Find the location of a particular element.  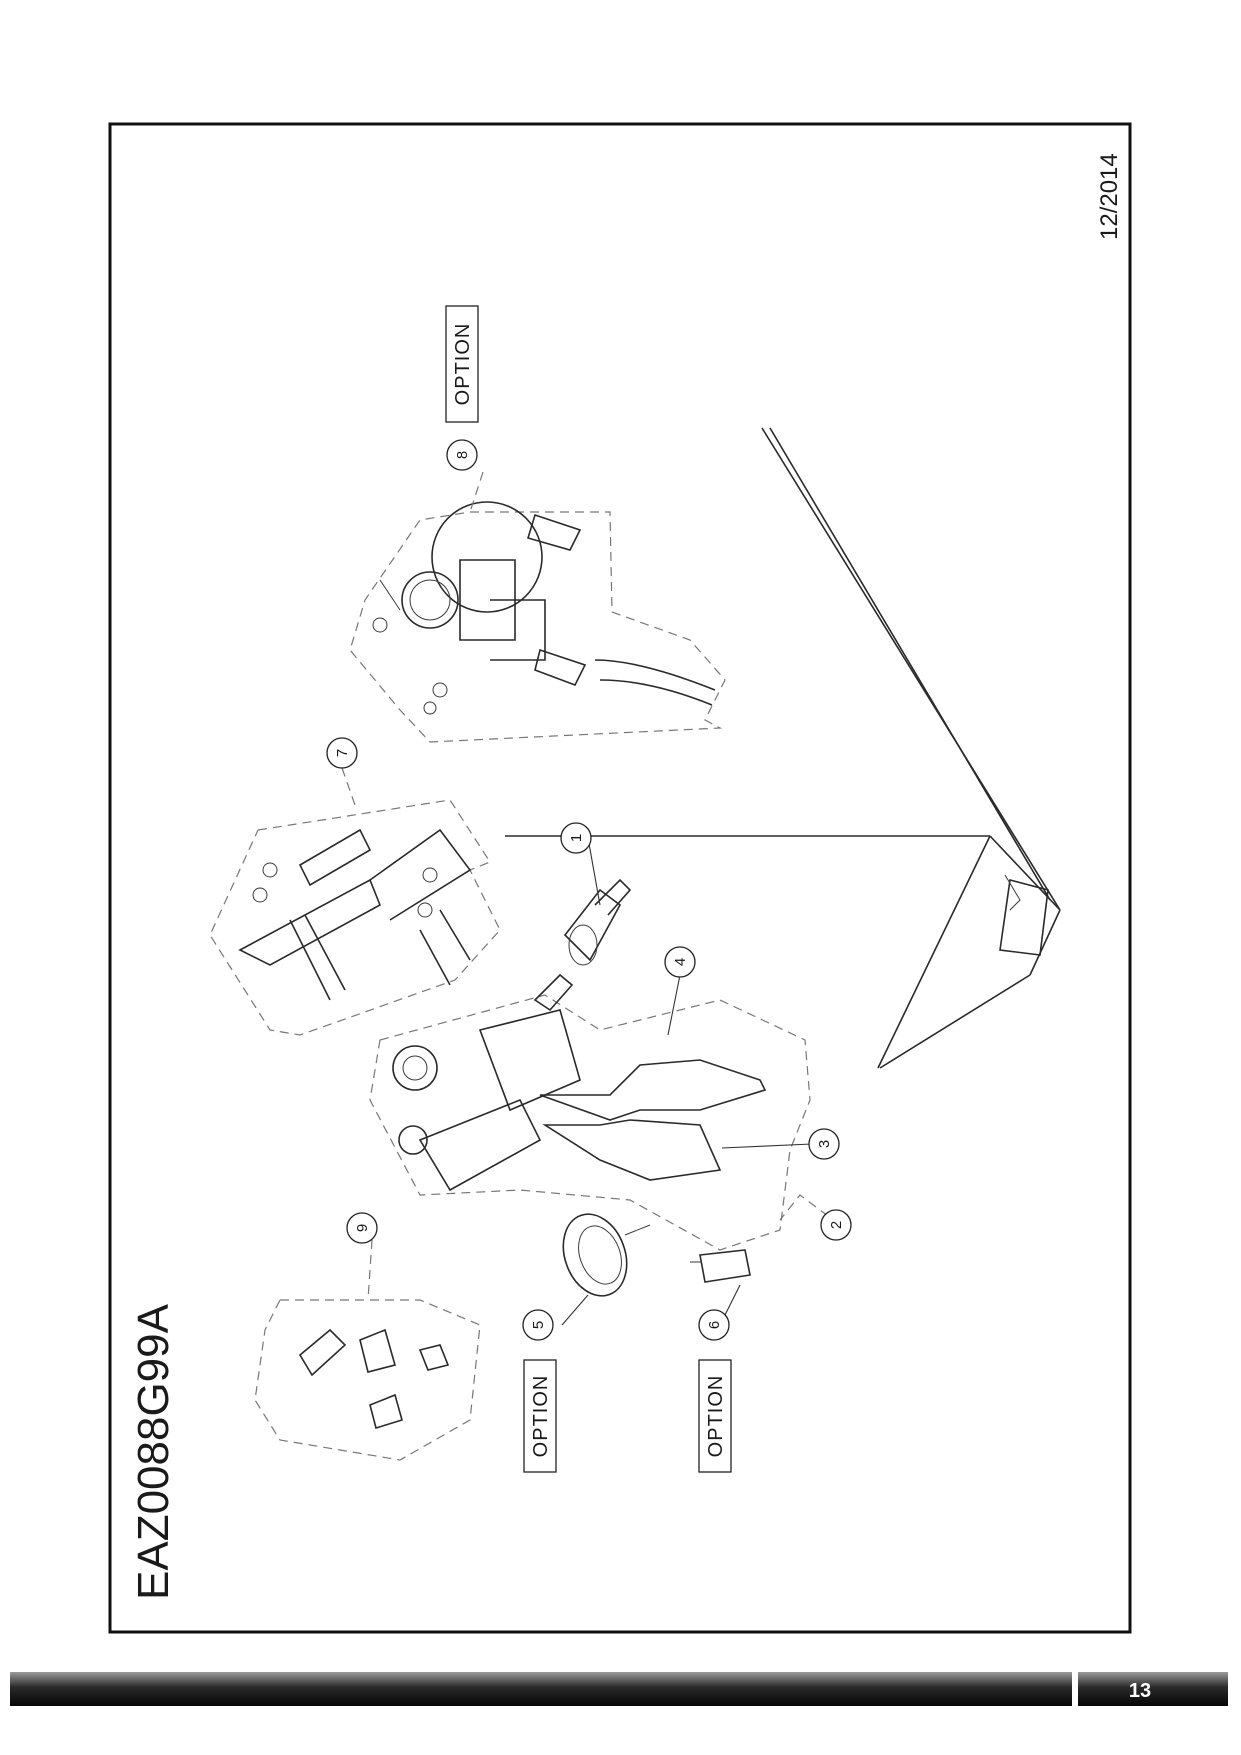

option-tag-8: OPTION is located at coordinates (462, 364).